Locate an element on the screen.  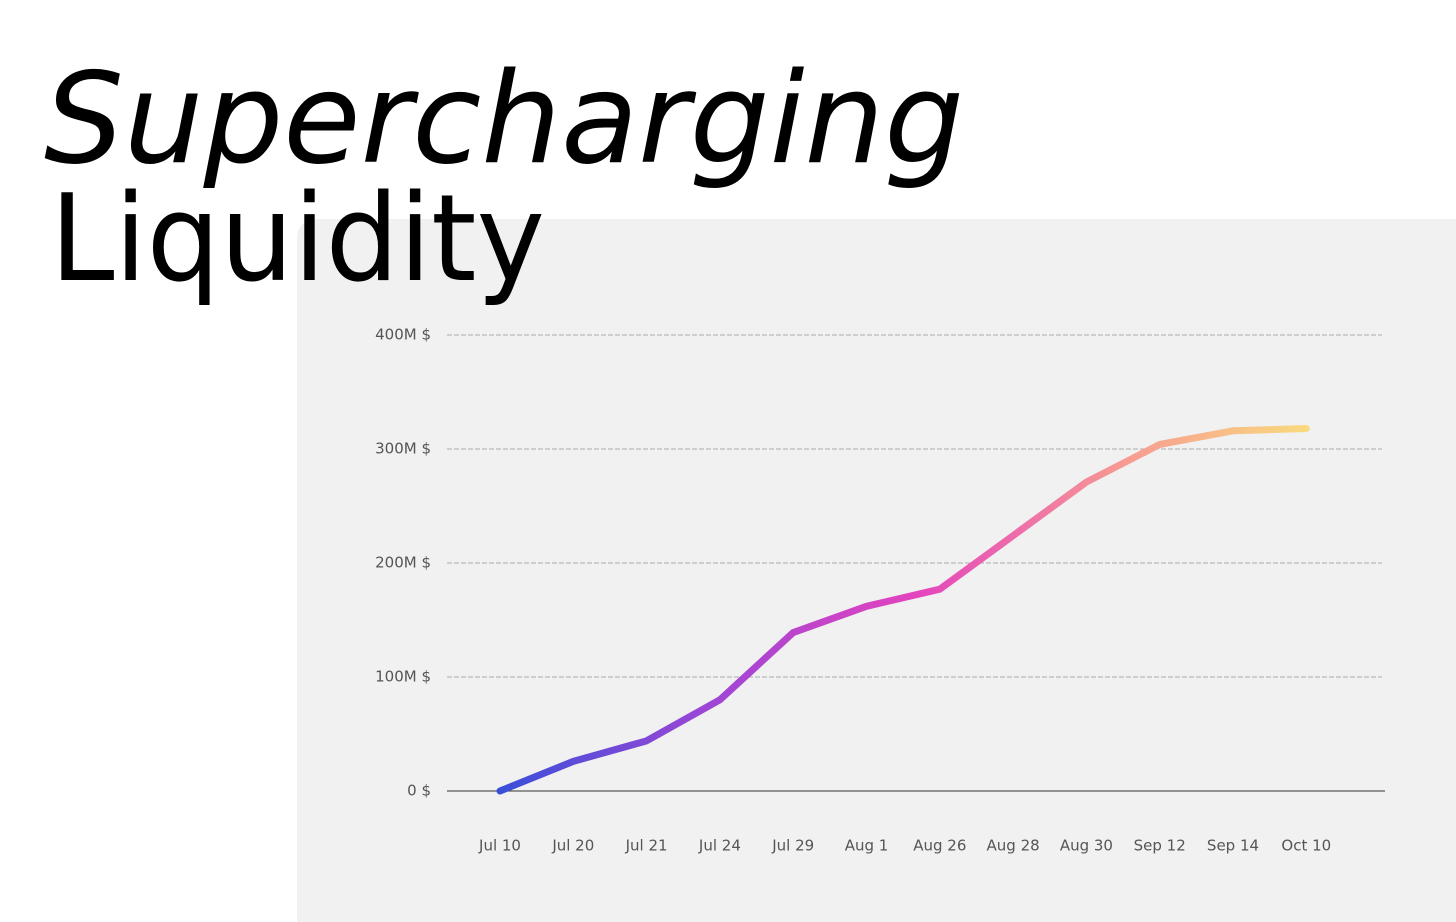
y-tick-label: 100M $ is located at coordinates (403, 677).